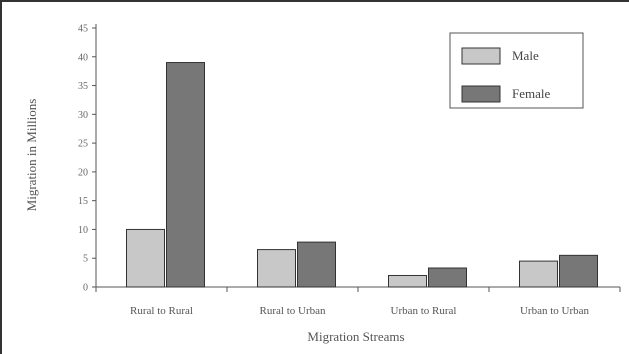 This screenshot has height=354, width=629. I want to click on y-tick-label: 25, so click(83, 144).